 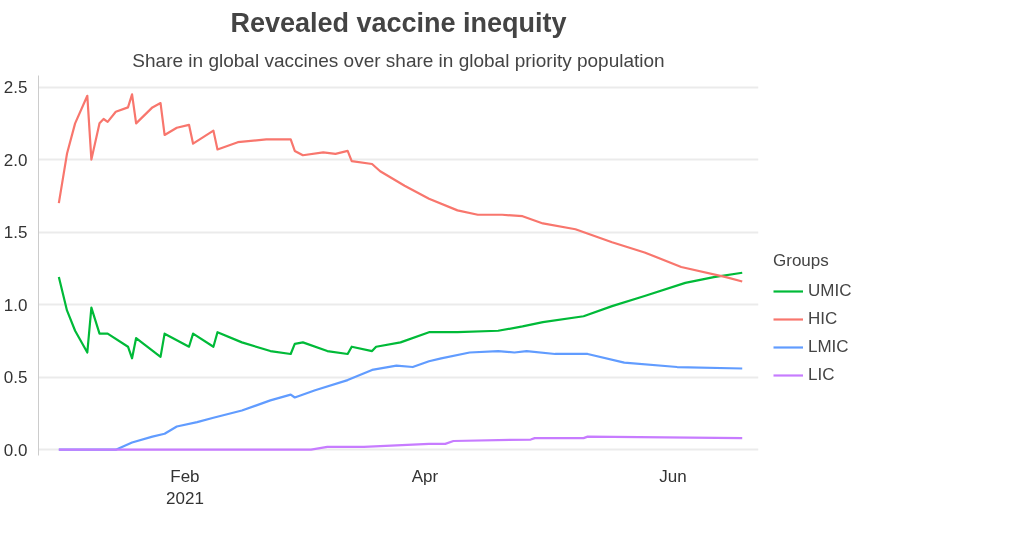 I want to click on legend-label: LMIC, so click(x=828, y=347).